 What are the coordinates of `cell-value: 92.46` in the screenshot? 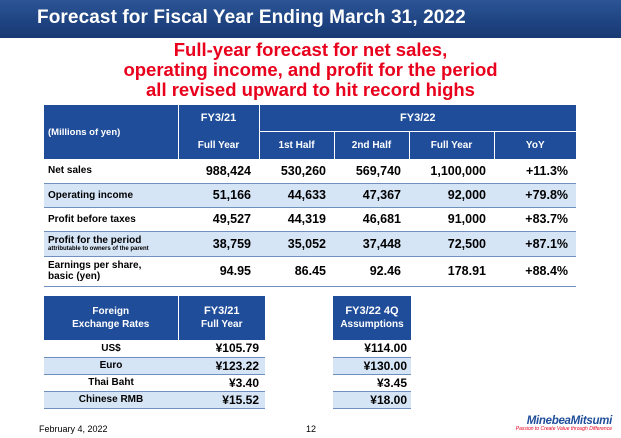 It's located at (371, 271).